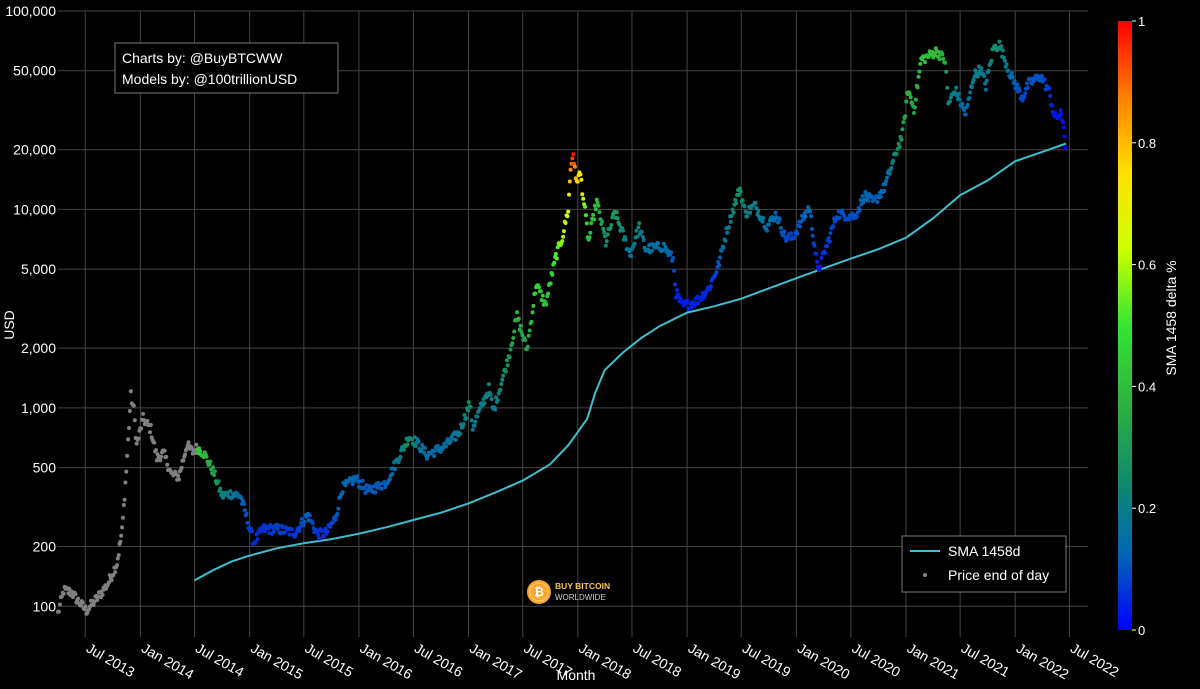  I want to click on credits-box-border, so click(226, 68).